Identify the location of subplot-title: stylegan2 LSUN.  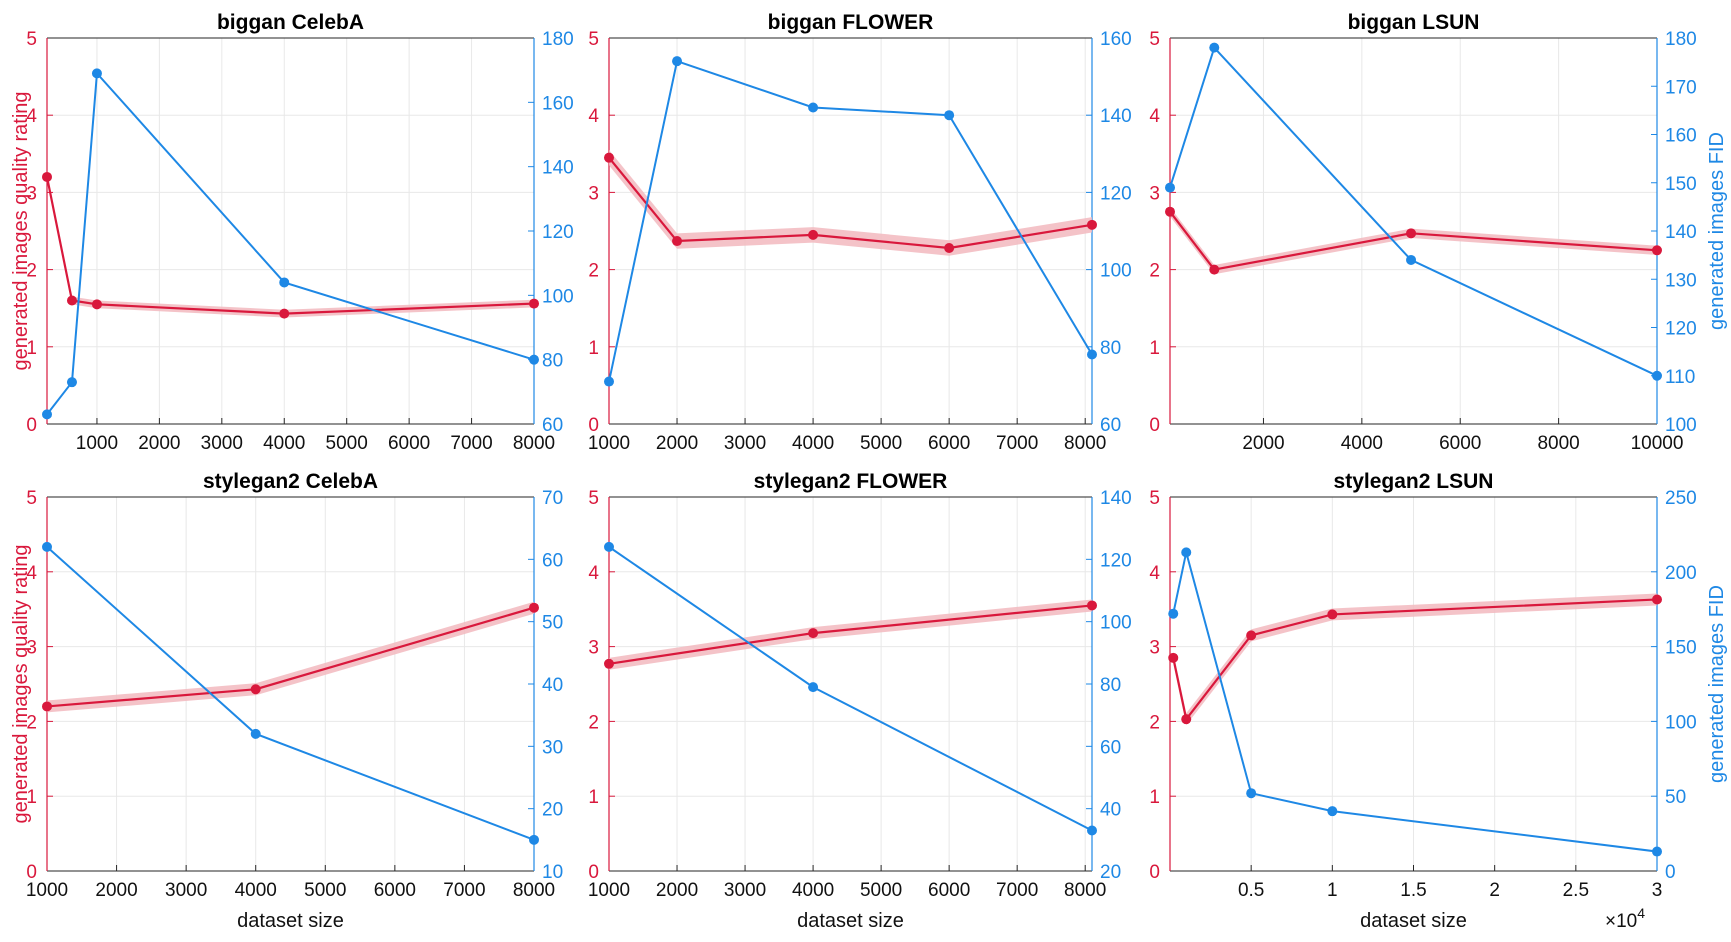
(1414, 481).